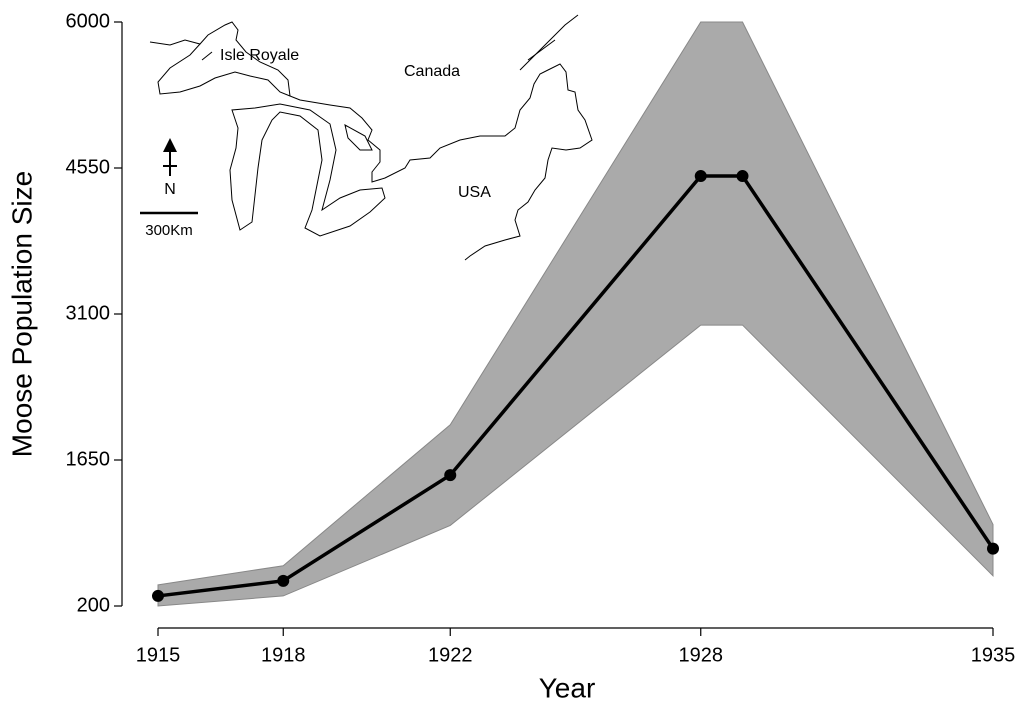 The width and height of the screenshot is (1024, 713). What do you see at coordinates (88, 313) in the screenshot?
I see `y-tick-label: 3100` at bounding box center [88, 313].